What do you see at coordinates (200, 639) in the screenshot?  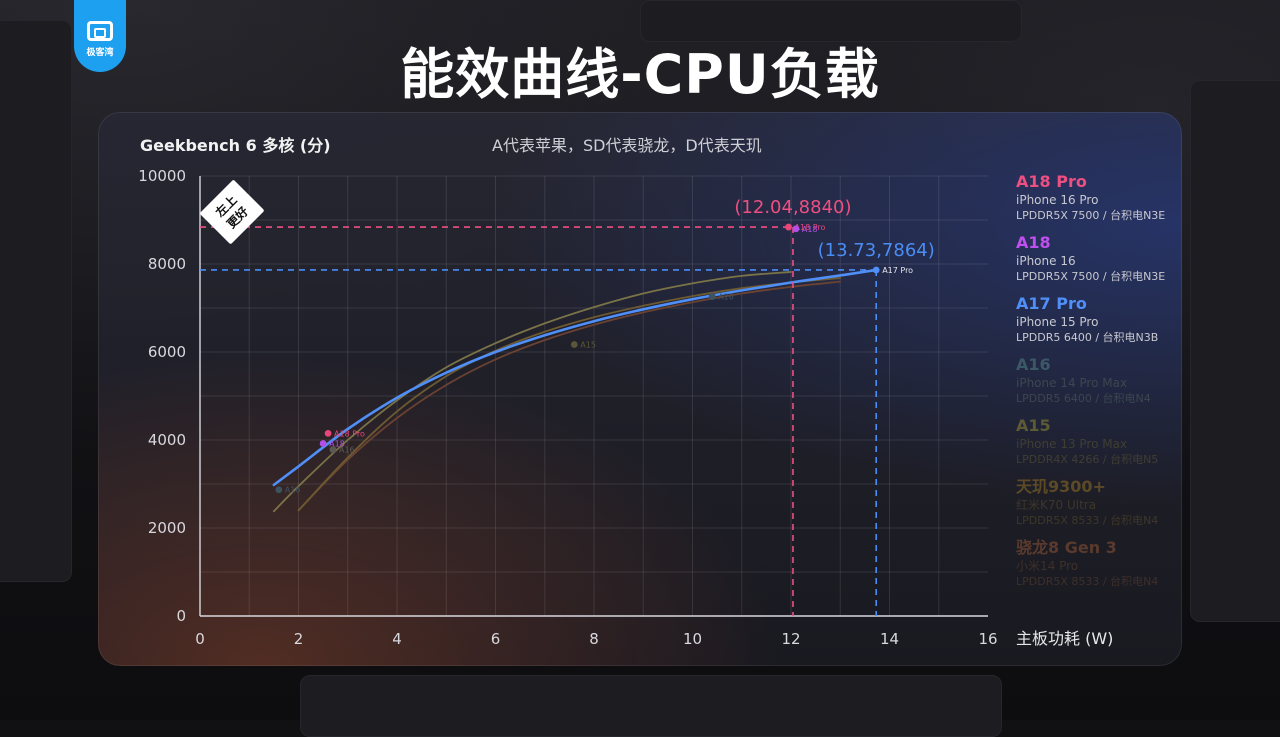 I see `x-tick-label: 0` at bounding box center [200, 639].